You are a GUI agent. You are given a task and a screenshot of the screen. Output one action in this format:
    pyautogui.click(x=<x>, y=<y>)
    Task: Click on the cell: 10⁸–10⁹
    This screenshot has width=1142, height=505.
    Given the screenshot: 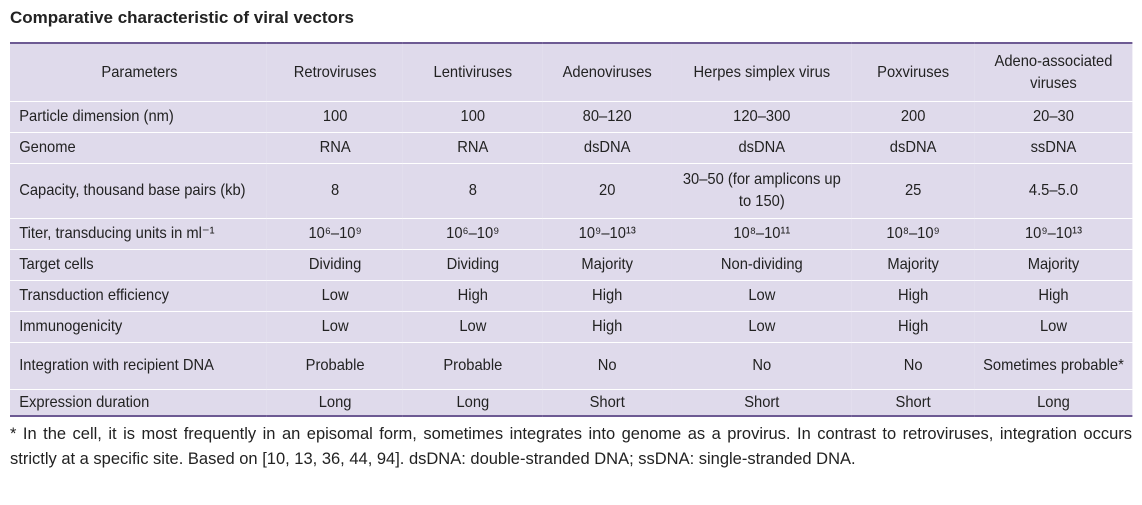 What is the action you would take?
    pyautogui.click(x=913, y=234)
    